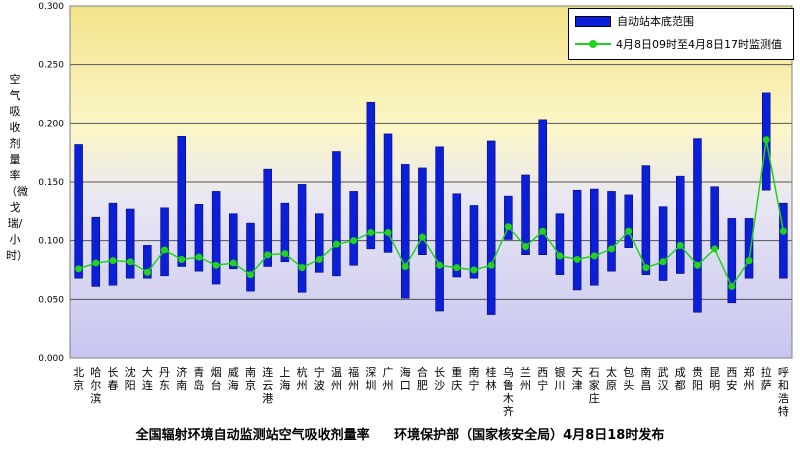 The image size is (800, 456). What do you see at coordinates (370, 379) in the screenshot?
I see `x-tick-label: 深圳` at bounding box center [370, 379].